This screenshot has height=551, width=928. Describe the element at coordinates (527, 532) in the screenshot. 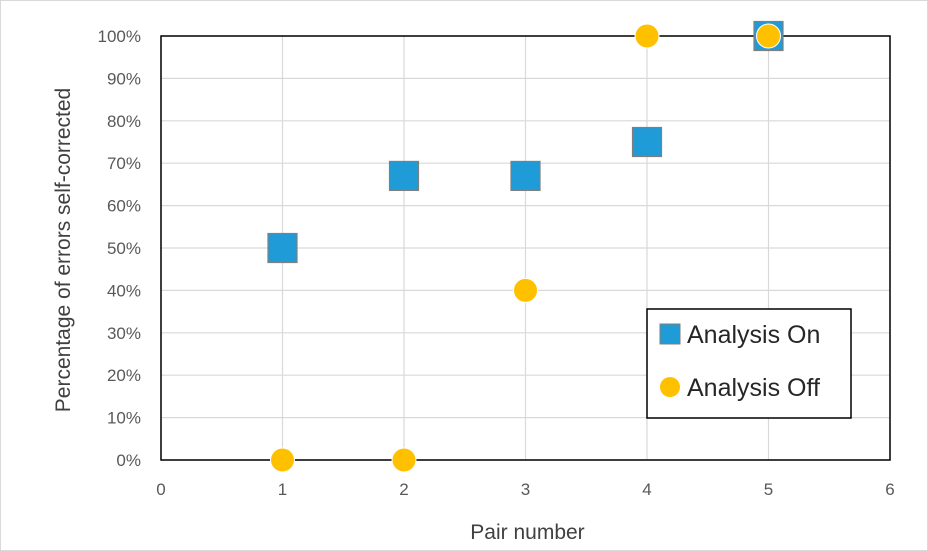

I see `x-axis-title: Pair number` at that location.